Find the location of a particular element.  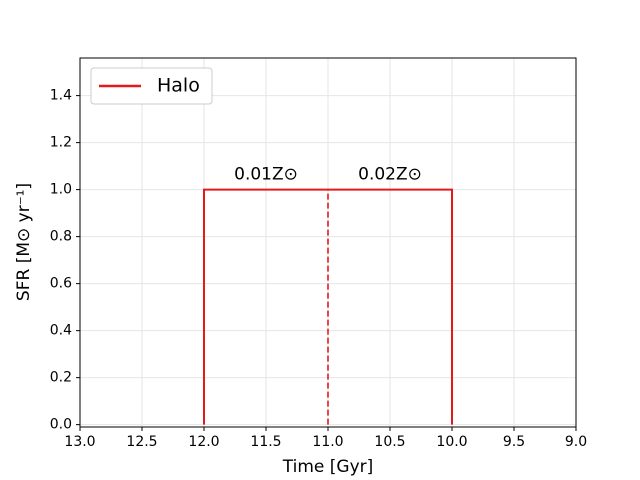

legend-box is located at coordinates (151, 86).